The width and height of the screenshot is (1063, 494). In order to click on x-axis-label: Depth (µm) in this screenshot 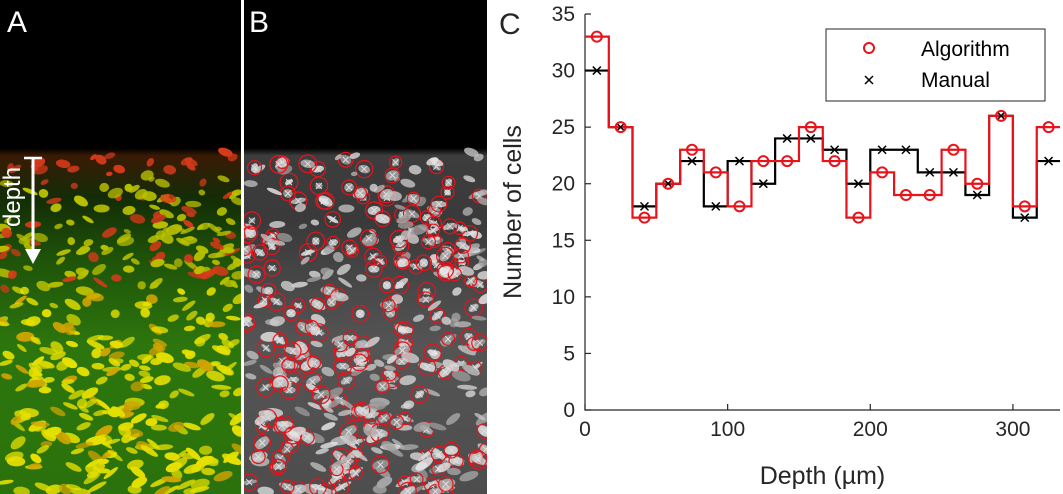, I will do `click(823, 476)`.